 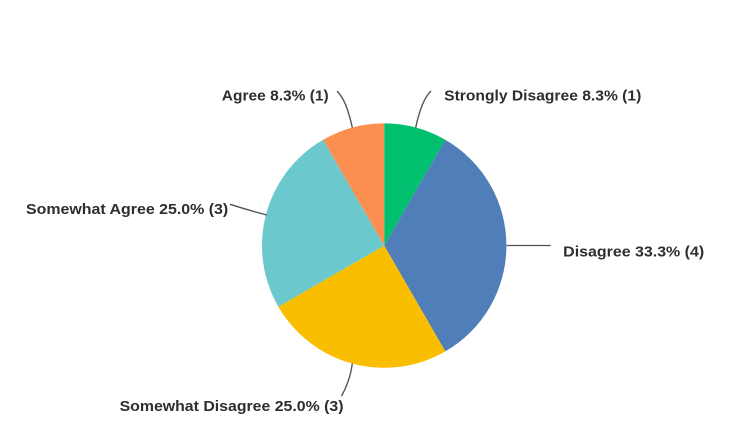 I want to click on svg-text: Strongly Disagree 8.3% (1), so click(x=542, y=96).